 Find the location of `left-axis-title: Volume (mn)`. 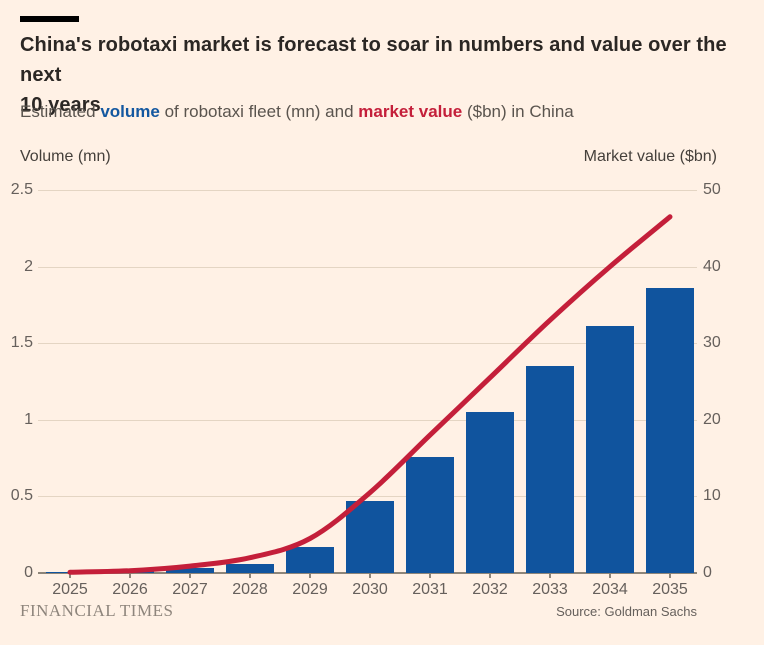

left-axis-title: Volume (mn) is located at coordinates (65, 156).